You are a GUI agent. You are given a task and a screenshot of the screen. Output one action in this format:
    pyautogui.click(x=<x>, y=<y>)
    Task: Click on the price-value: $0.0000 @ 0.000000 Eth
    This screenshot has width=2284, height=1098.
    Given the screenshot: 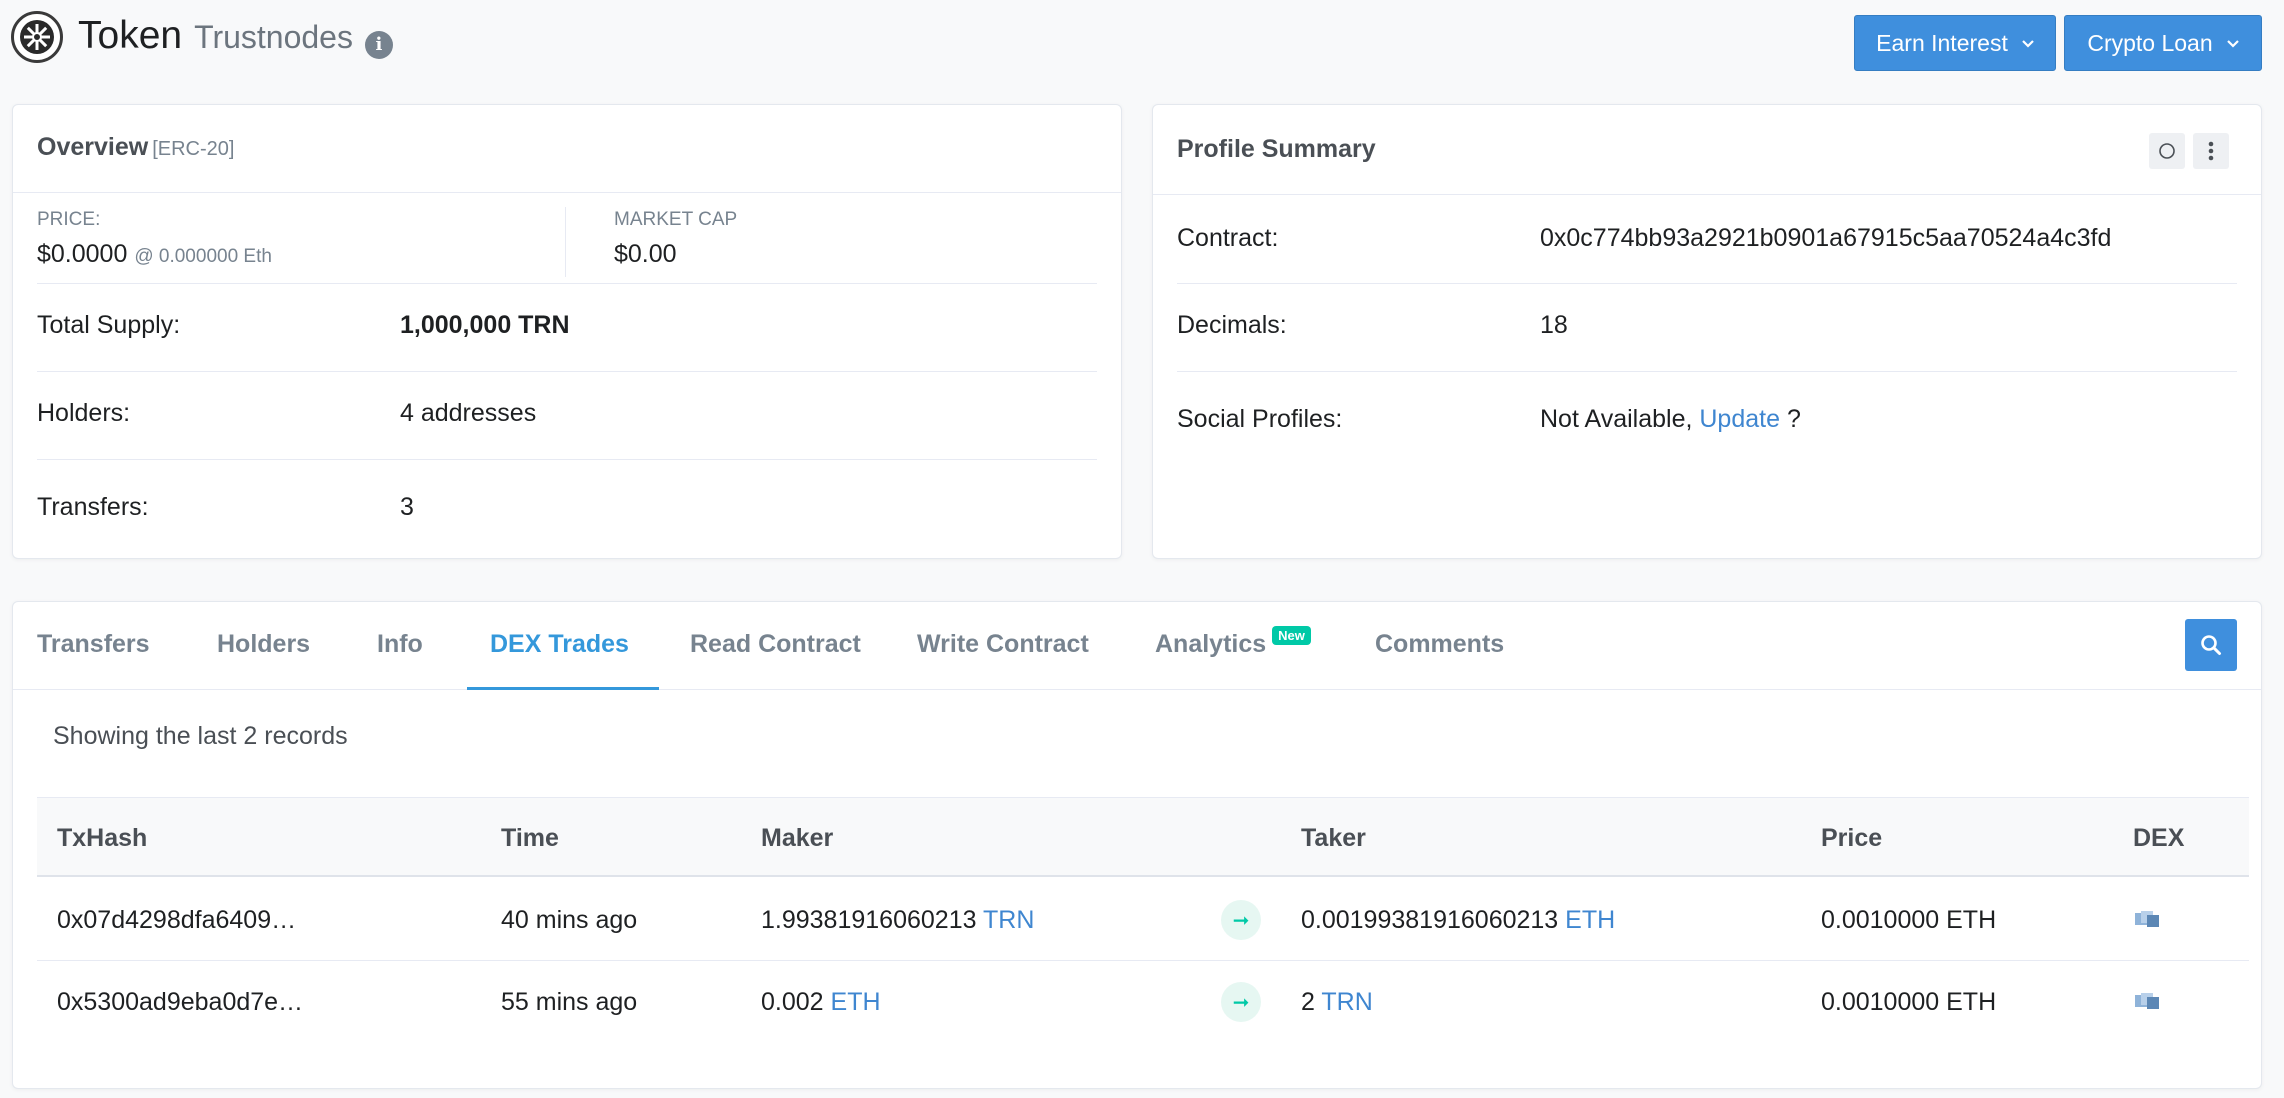 What is the action you would take?
    pyautogui.click(x=154, y=254)
    